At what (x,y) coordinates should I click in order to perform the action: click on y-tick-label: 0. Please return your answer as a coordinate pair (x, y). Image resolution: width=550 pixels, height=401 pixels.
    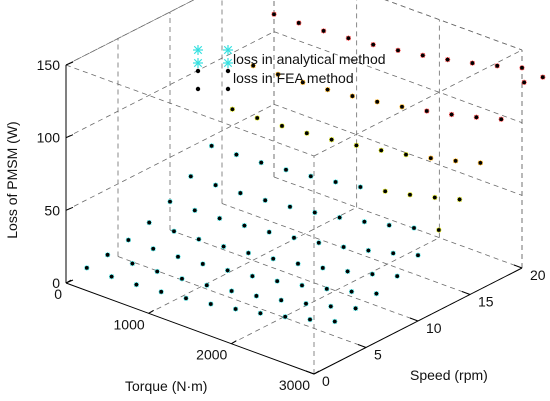
    Looking at the image, I should click on (326, 381).